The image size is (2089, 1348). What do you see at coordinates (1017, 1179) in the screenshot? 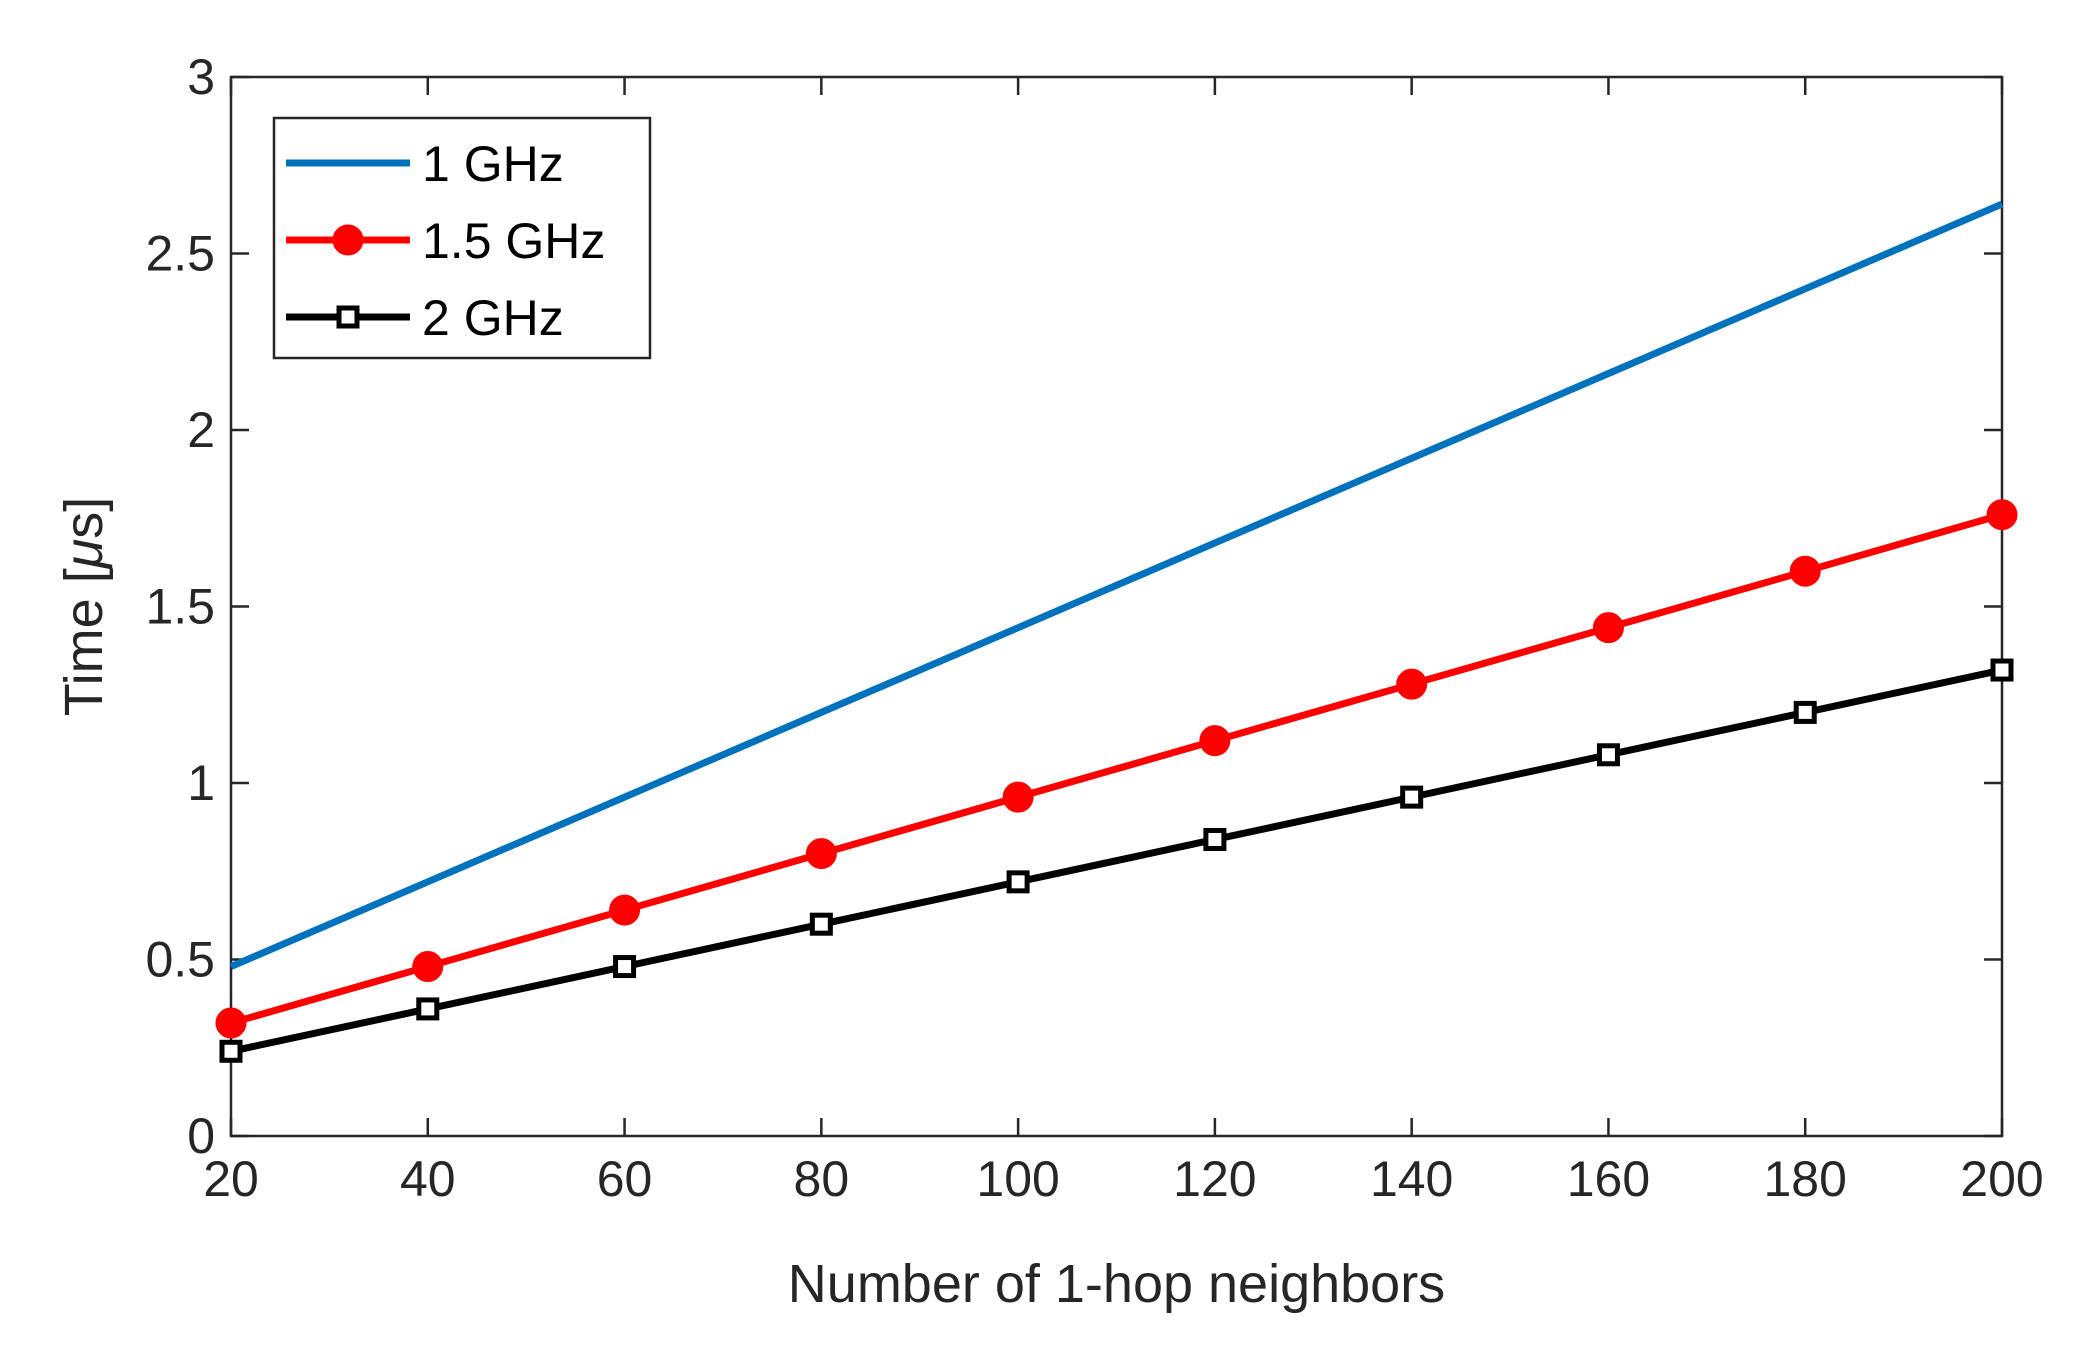
I see `x-tick-label: 100` at bounding box center [1017, 1179].